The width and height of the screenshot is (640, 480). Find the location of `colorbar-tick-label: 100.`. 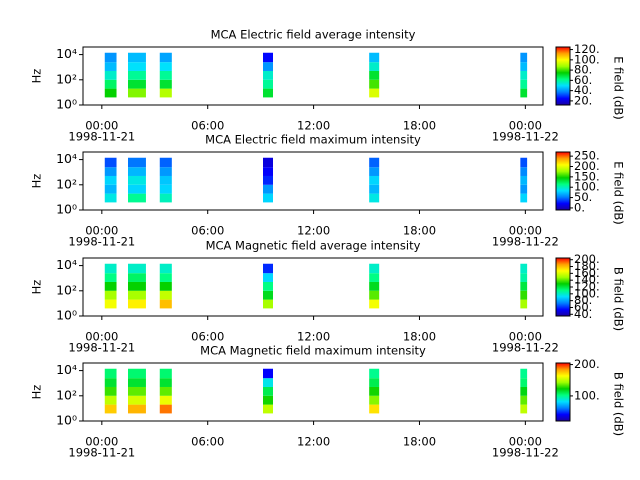

colorbar-tick-label: 100. is located at coordinates (587, 395).